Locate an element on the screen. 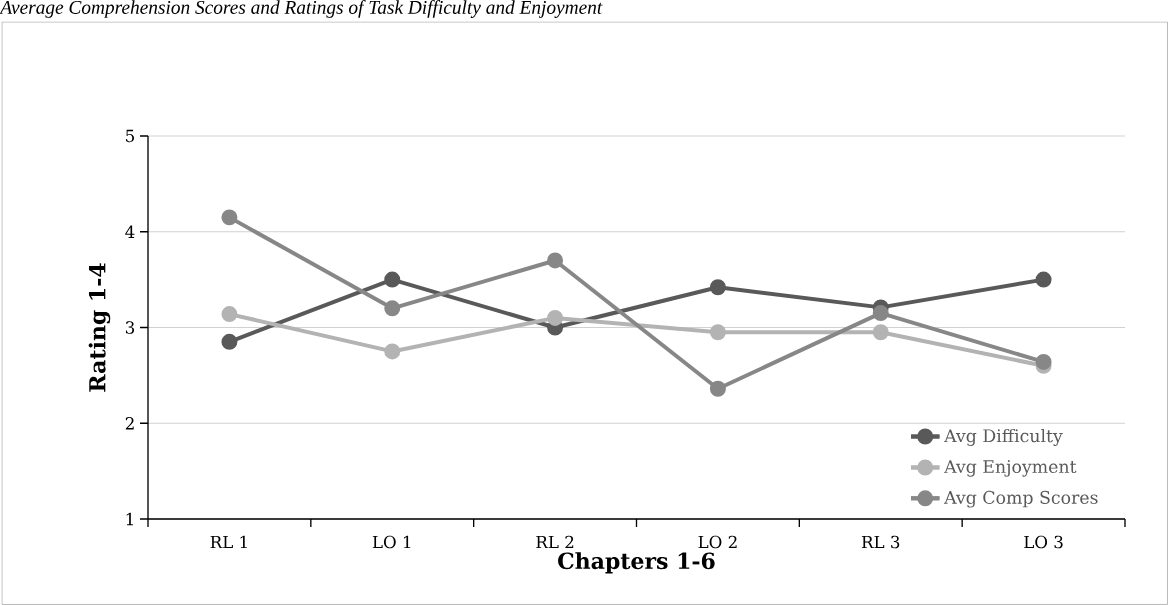 This screenshot has height=605, width=1168. y-axis-title: Rating 1-4 is located at coordinates (99, 327).